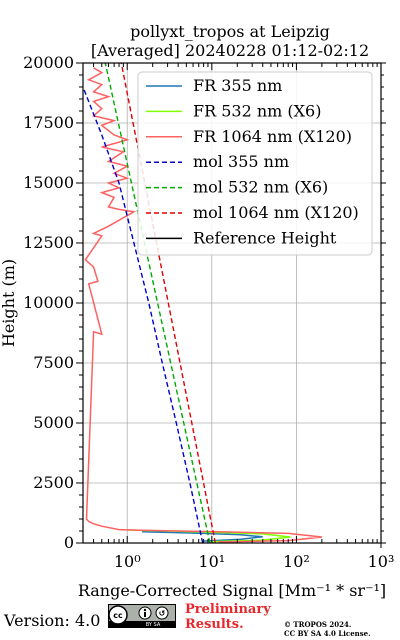 This screenshot has width=400, height=640. I want to click on y-tick-label: 12500, so click(48, 242).